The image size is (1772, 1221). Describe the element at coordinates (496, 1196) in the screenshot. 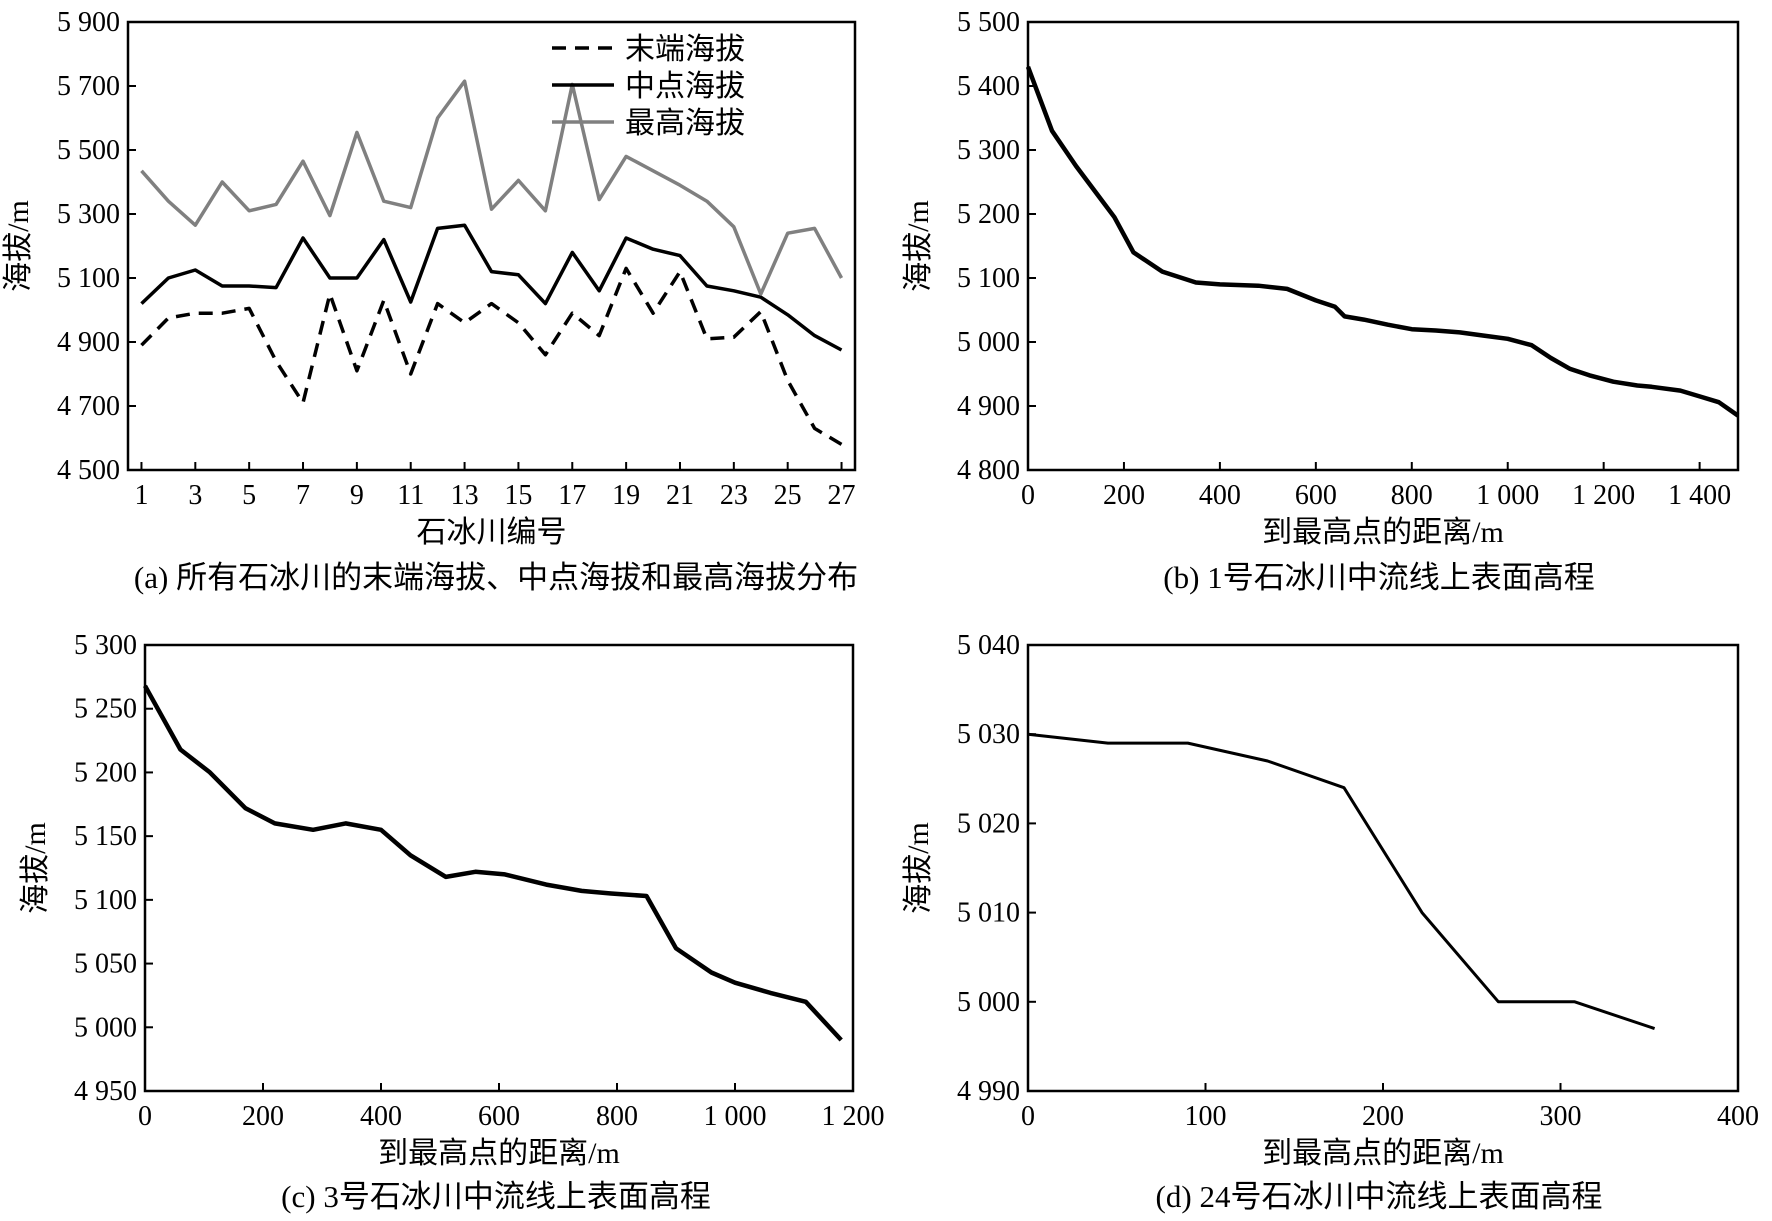

I see `caption-c: (c) 3号石冰川中流线上表面高程` at that location.